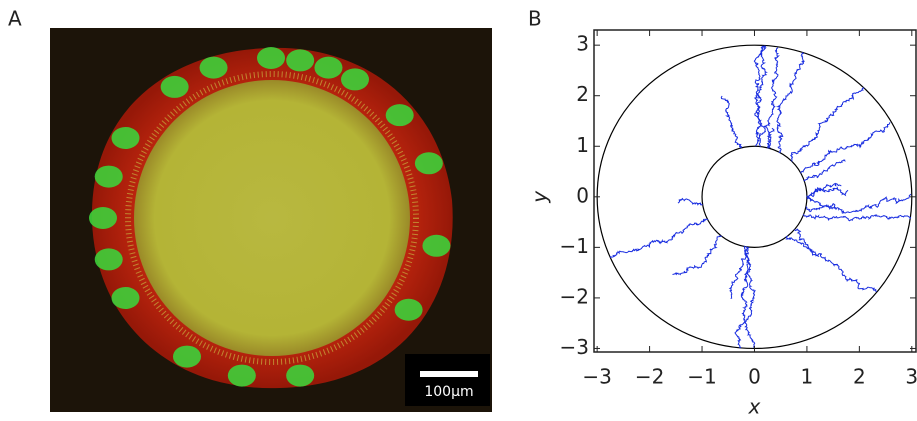  What do you see at coordinates (574, 296) in the screenshot?
I see `y-tick-label: −2` at bounding box center [574, 296].